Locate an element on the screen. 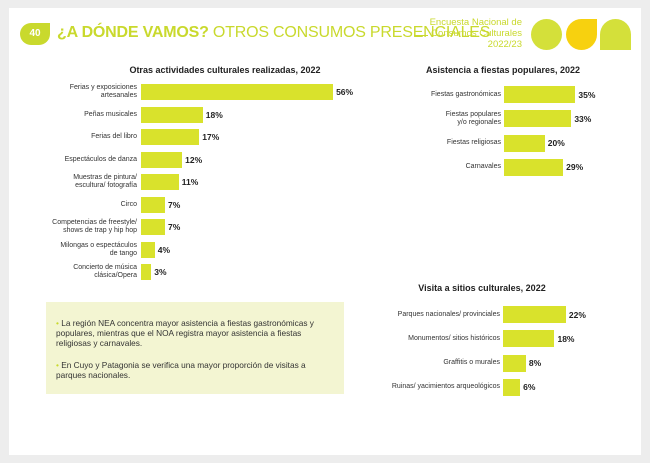  page-title-bold: ¿A DÓNDE VAMOS? is located at coordinates (133, 32).